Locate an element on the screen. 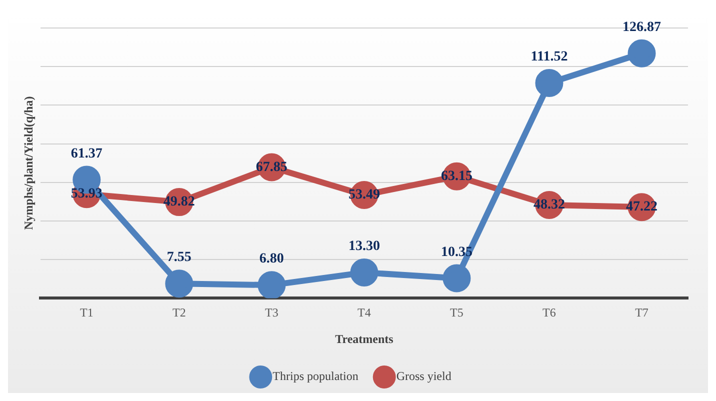  data-label: 6.80 is located at coordinates (271, 259).